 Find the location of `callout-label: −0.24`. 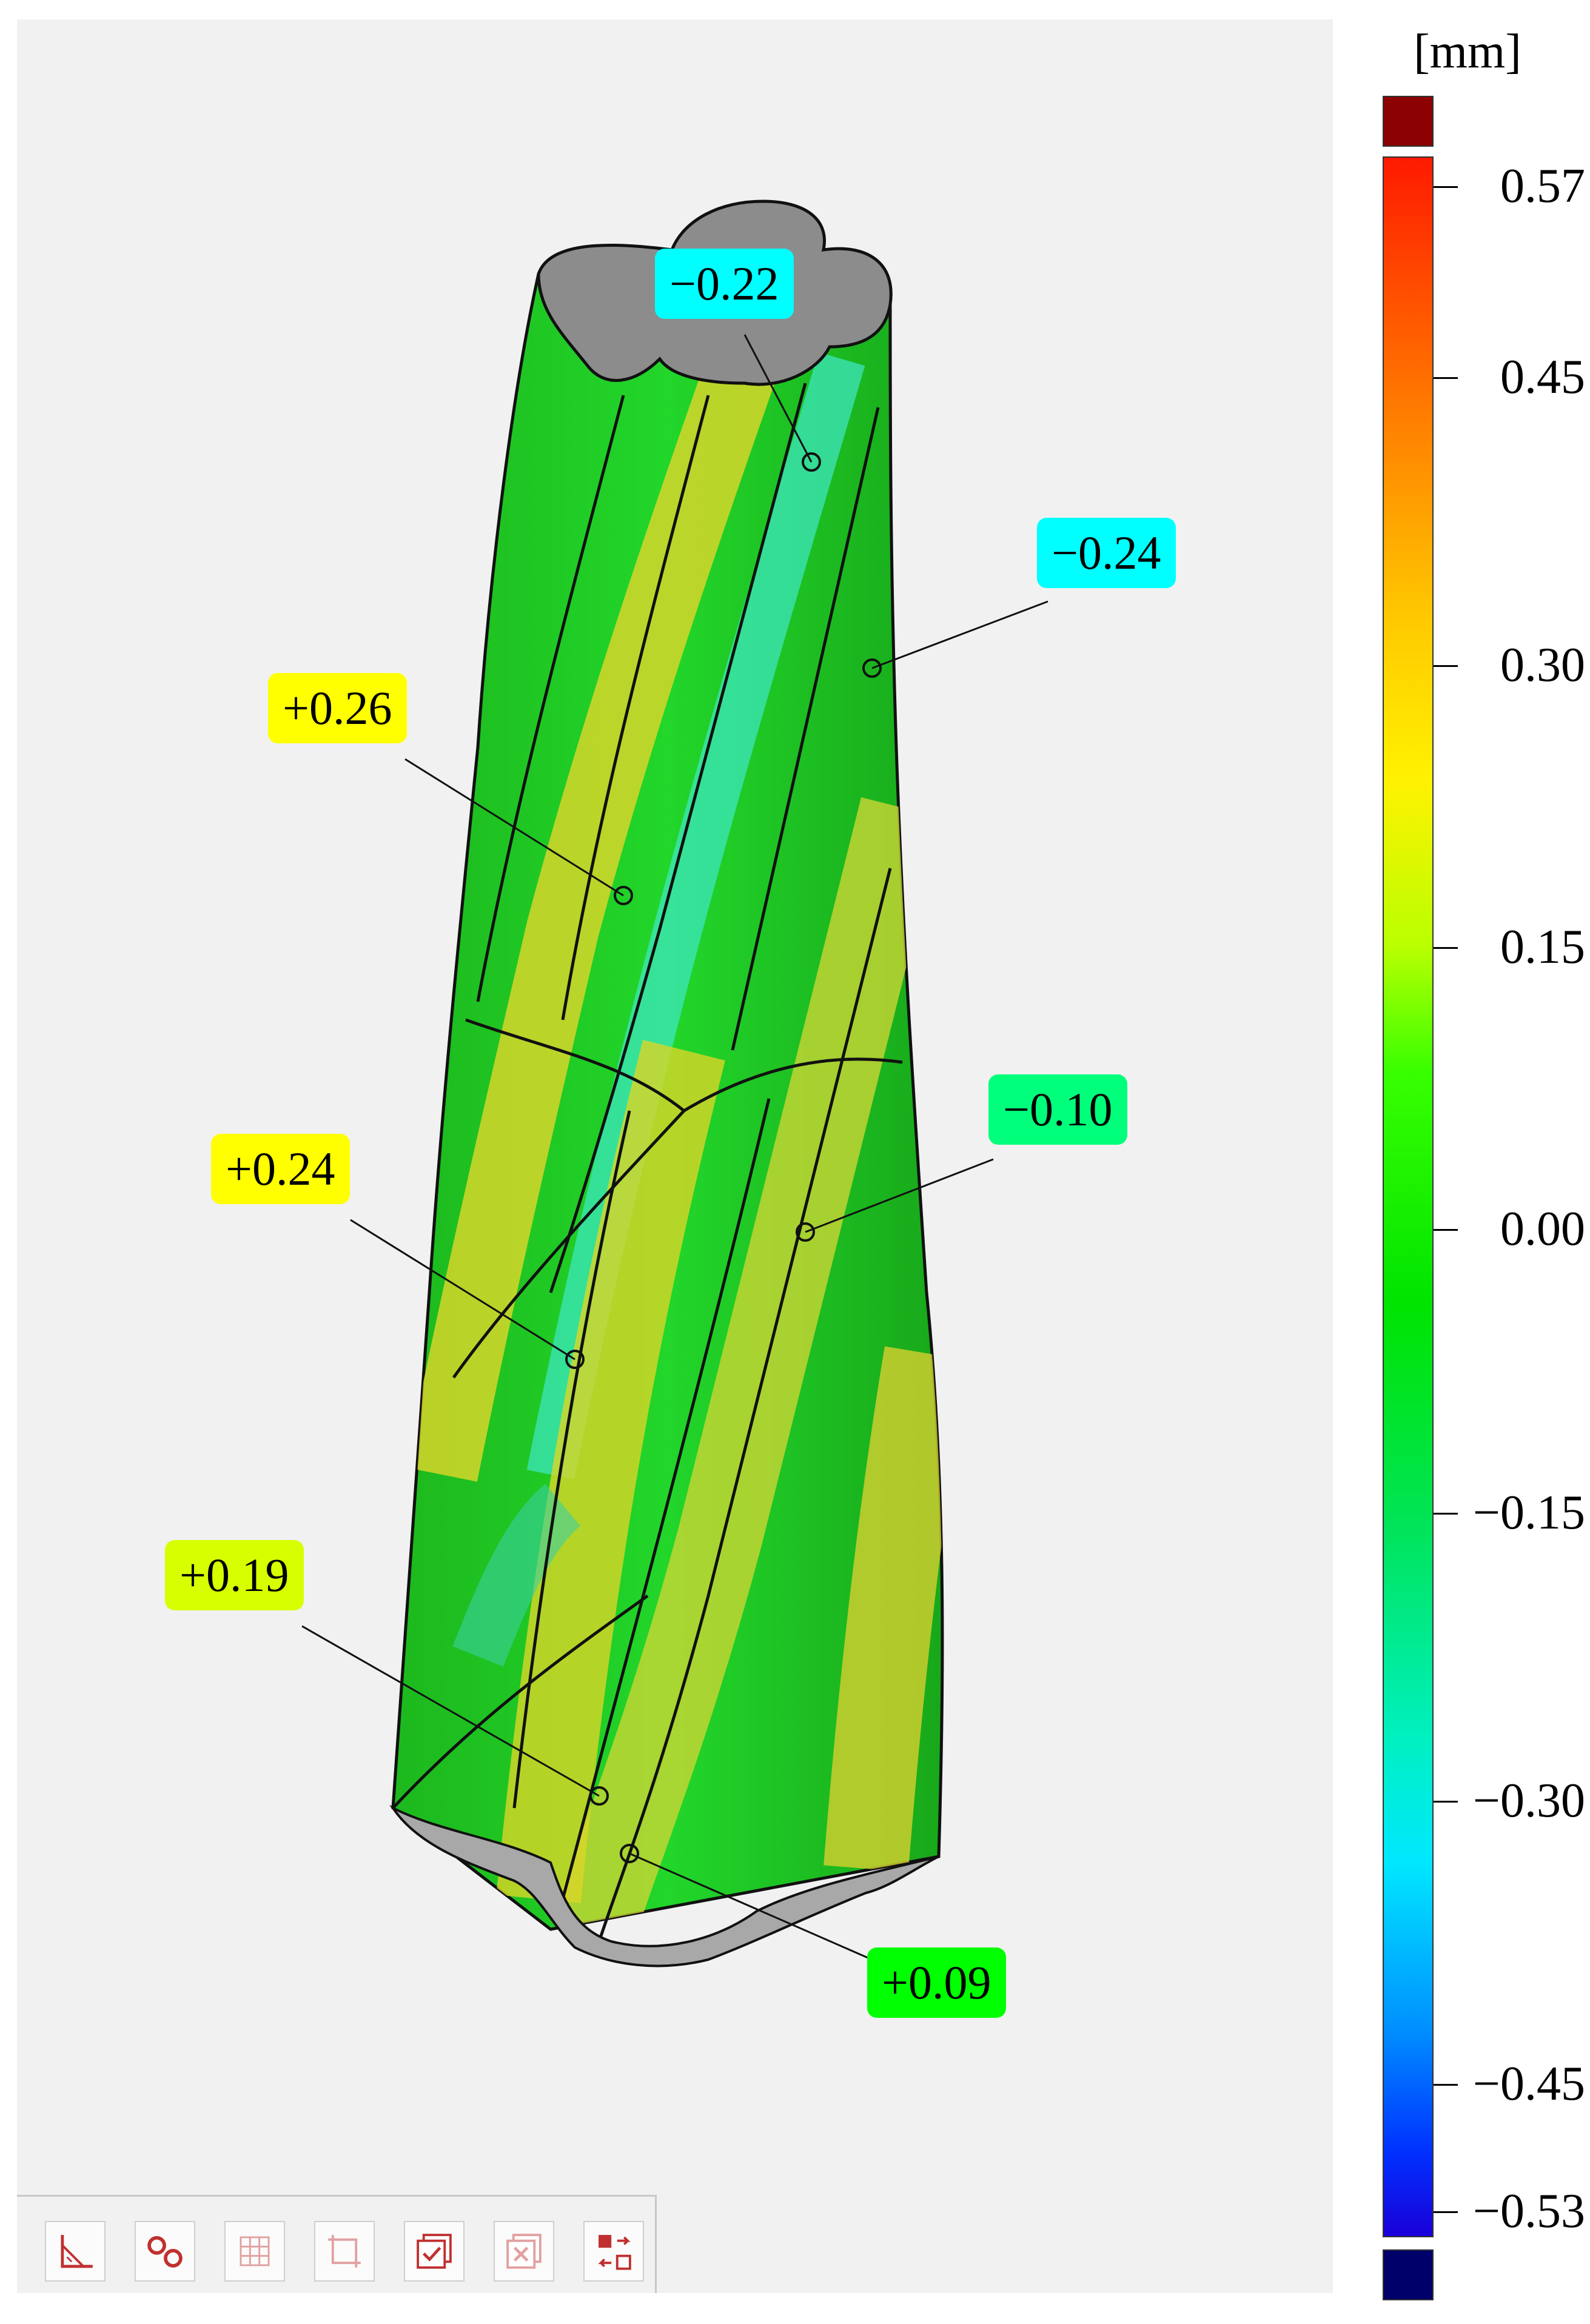

callout-label: −0.24 is located at coordinates (1107, 553).